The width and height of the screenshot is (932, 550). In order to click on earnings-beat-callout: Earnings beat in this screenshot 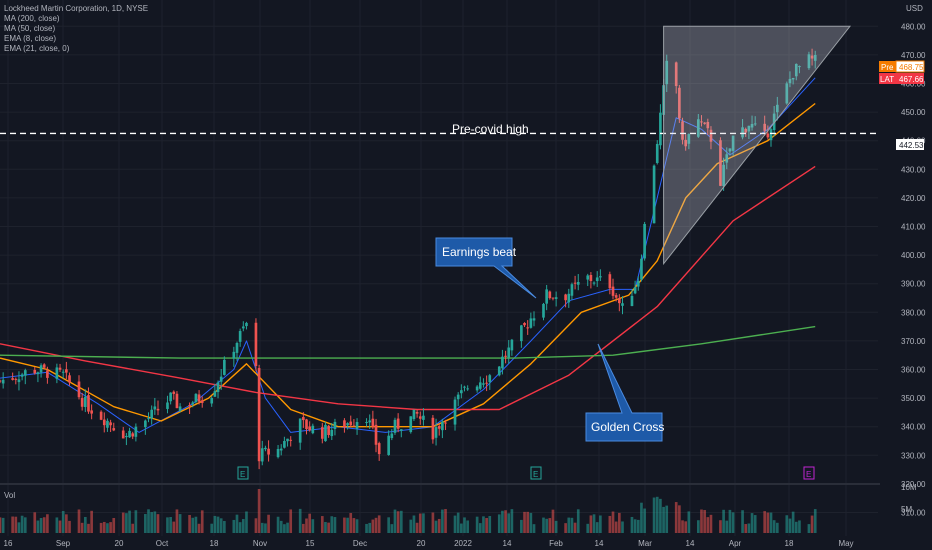, I will do `click(486, 268)`.